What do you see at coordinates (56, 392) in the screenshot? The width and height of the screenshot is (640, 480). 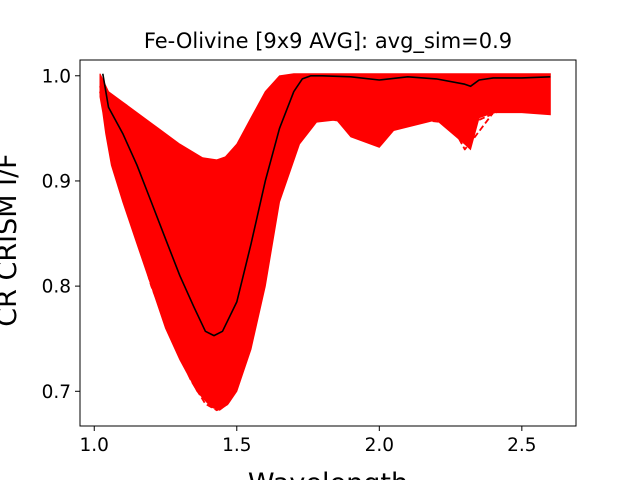 I see `y-tick-label: 0.7` at bounding box center [56, 392].